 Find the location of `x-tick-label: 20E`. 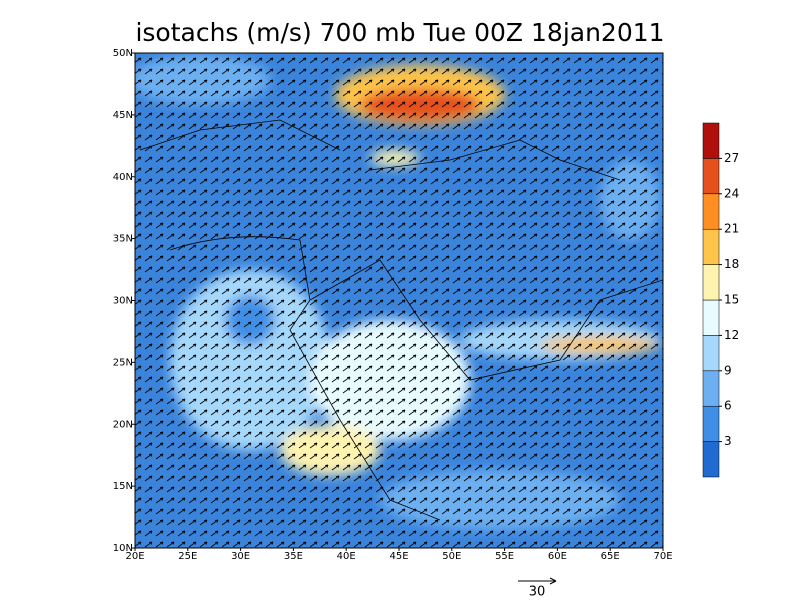

x-tick-label: 20E is located at coordinates (134, 556).